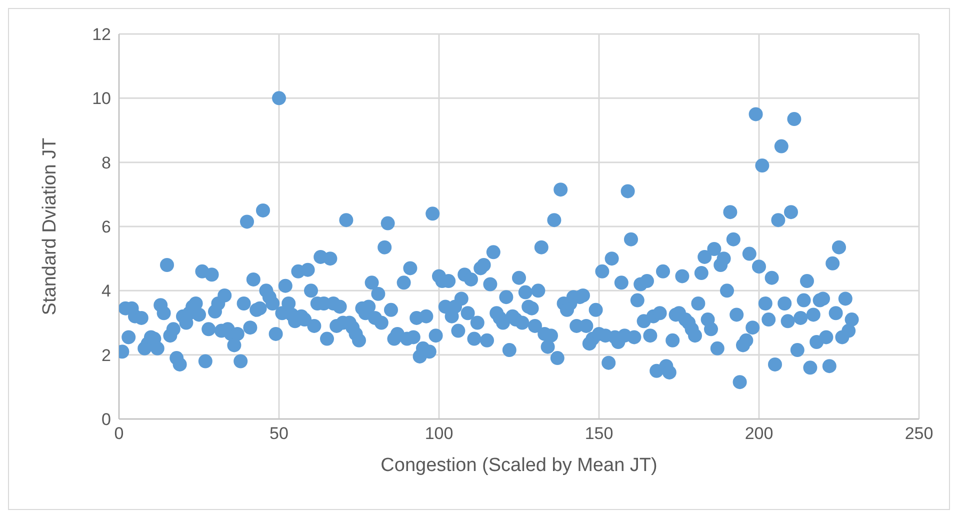 The image size is (959, 517). What do you see at coordinates (599, 434) in the screenshot?
I see `x-tick-label: 150` at bounding box center [599, 434].